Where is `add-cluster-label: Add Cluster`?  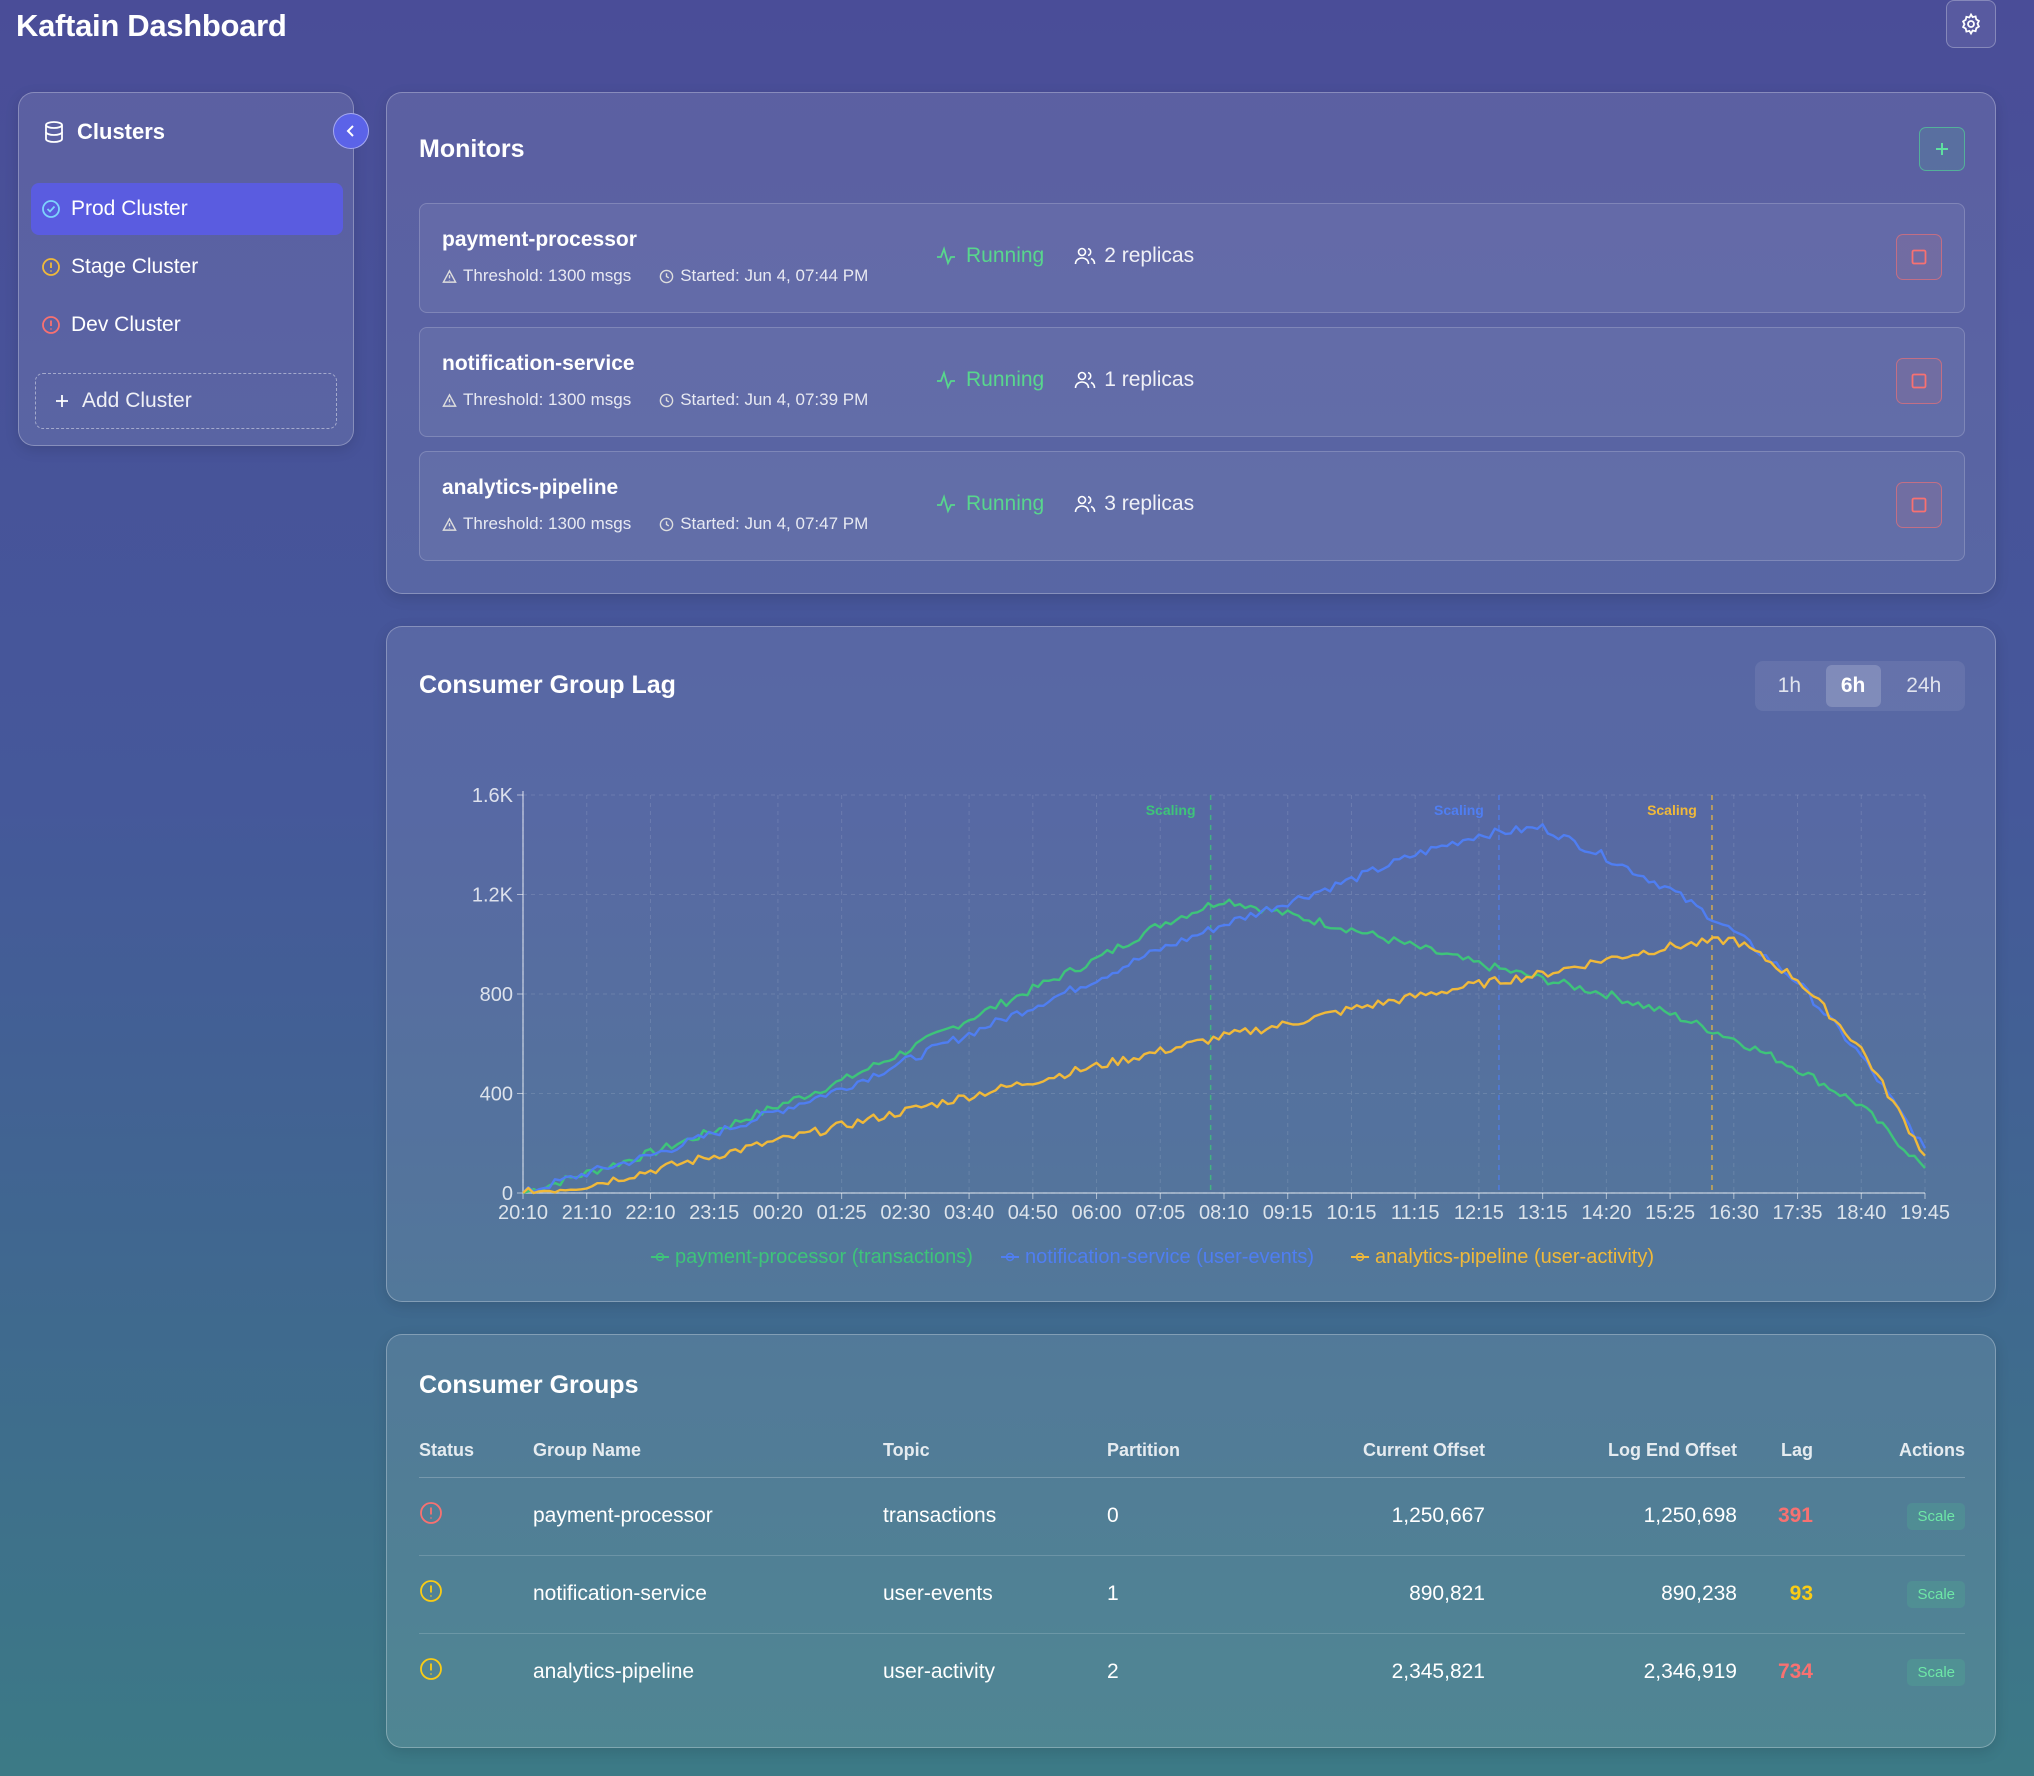 add-cluster-label: Add Cluster is located at coordinates (137, 400).